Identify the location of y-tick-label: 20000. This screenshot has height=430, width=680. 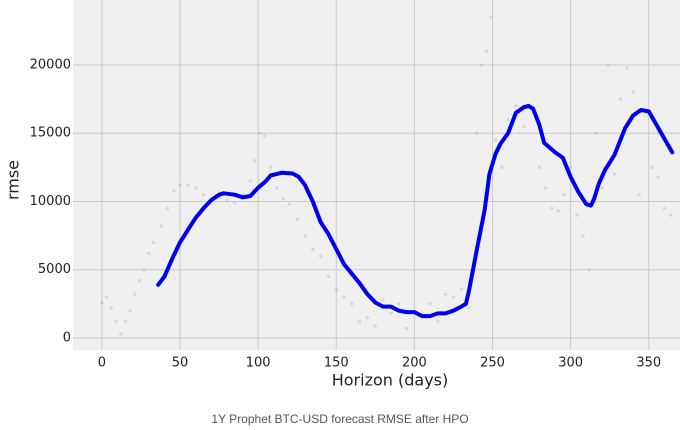
(50, 64).